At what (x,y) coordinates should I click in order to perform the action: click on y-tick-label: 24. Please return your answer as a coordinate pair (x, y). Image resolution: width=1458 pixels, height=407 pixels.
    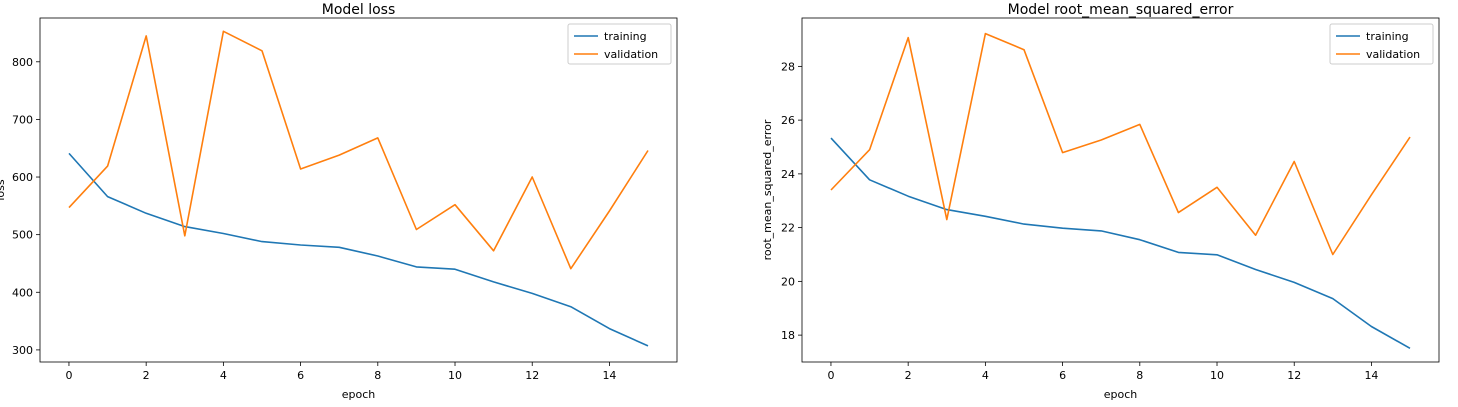
    Looking at the image, I should click on (788, 174).